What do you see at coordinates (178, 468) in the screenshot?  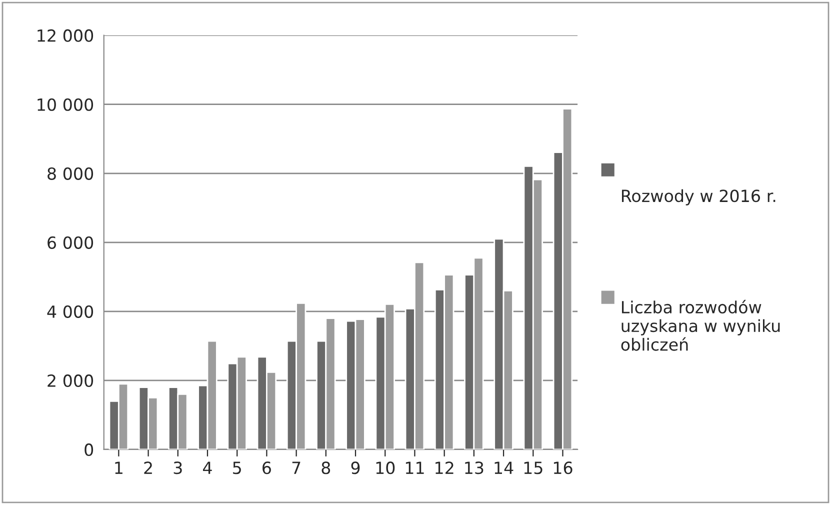 I see `x-tick-label: 3` at bounding box center [178, 468].